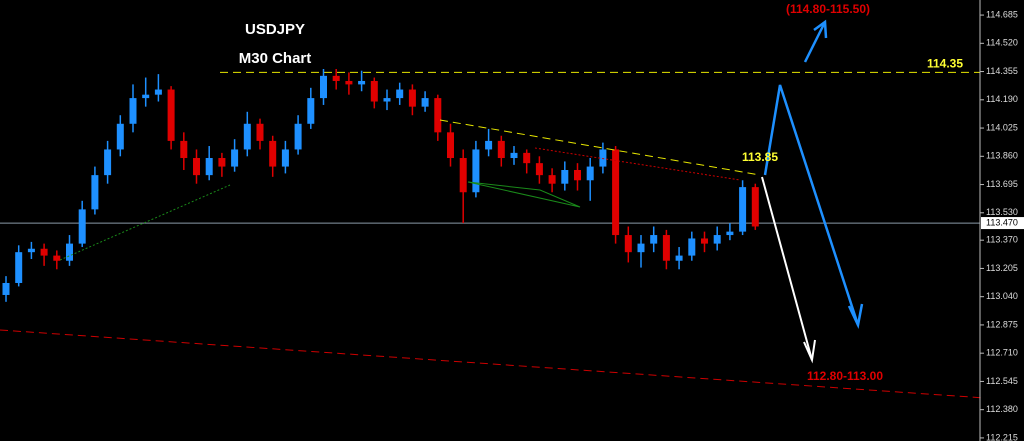 Image resolution: width=1024 pixels, height=441 pixels. What do you see at coordinates (1002, 14) in the screenshot?
I see `y-tick-label: 114.685` at bounding box center [1002, 14].